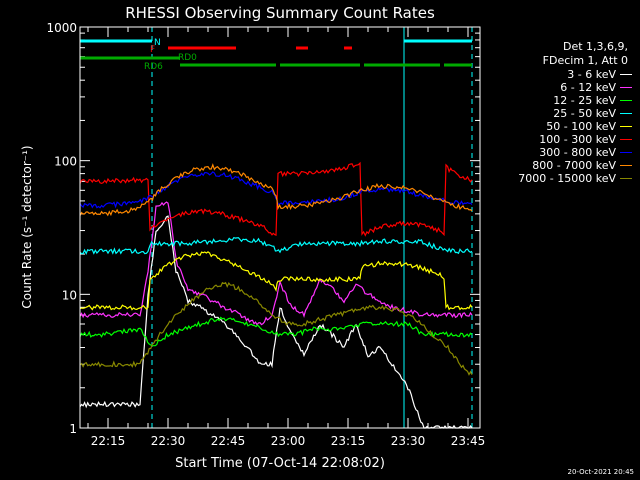  Describe the element at coordinates (567, 178) in the screenshot. I see `legend-entry-label: 7000 - 15000 keV` at that location.